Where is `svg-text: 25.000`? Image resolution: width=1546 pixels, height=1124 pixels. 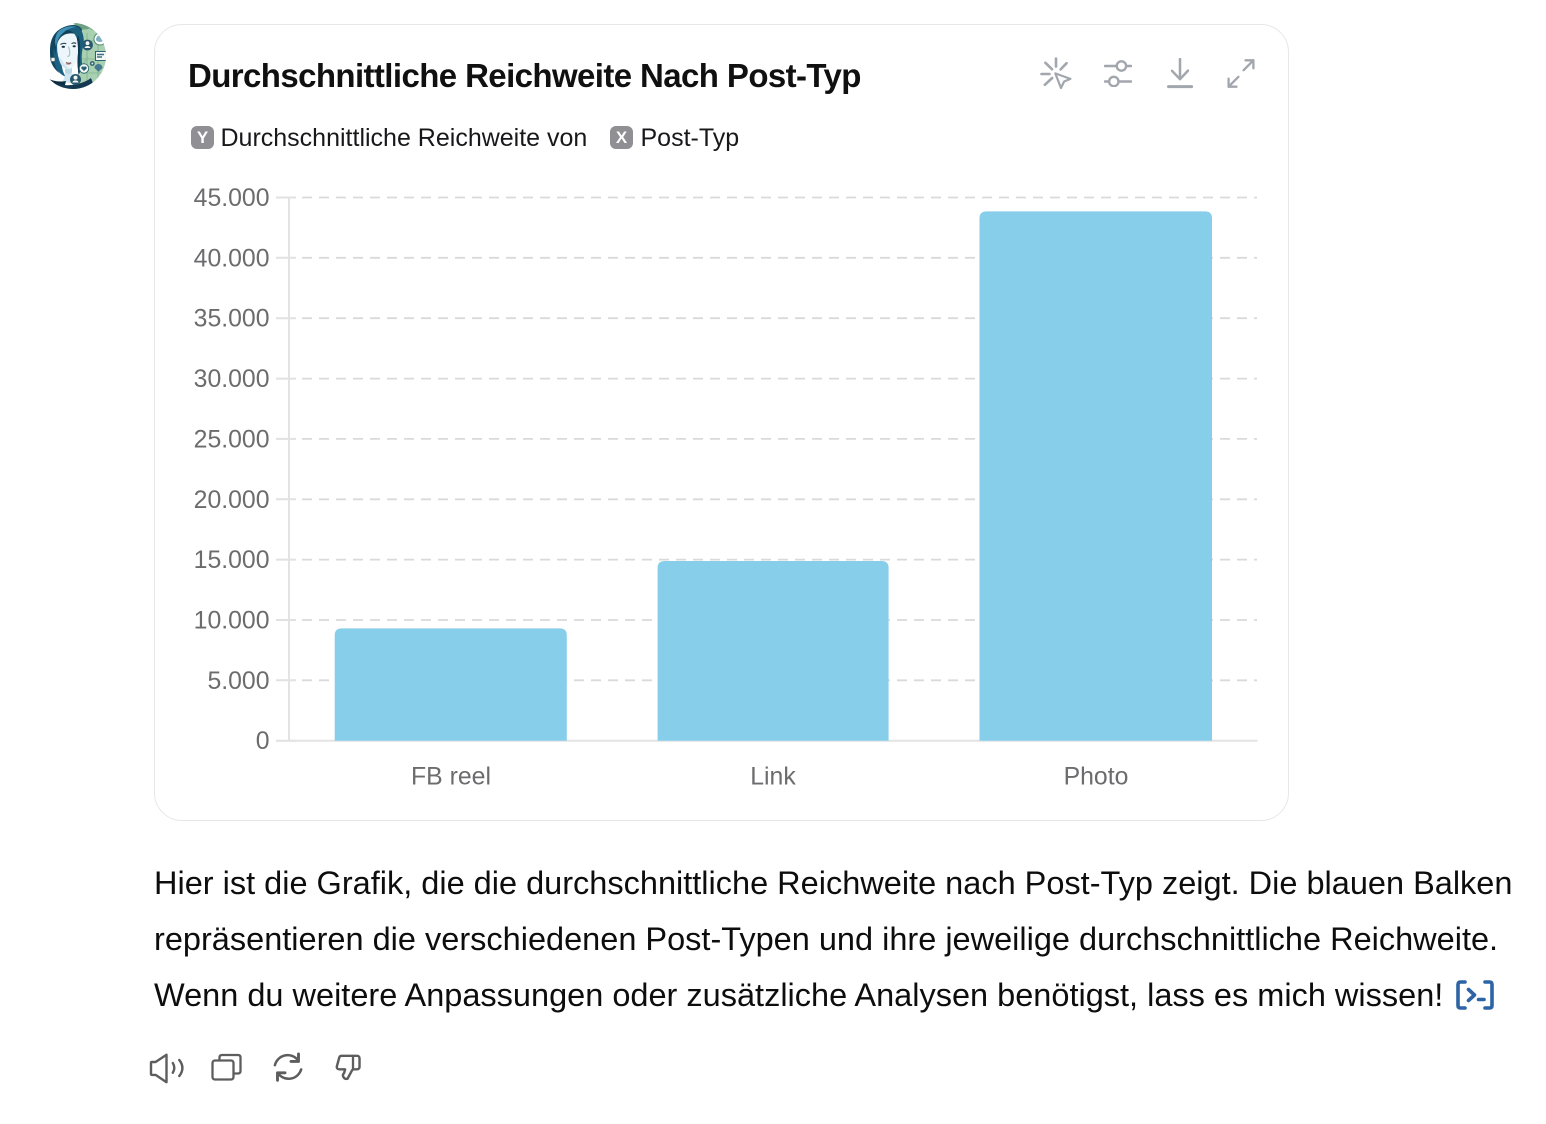
svg-text: 25.000 is located at coordinates (232, 439).